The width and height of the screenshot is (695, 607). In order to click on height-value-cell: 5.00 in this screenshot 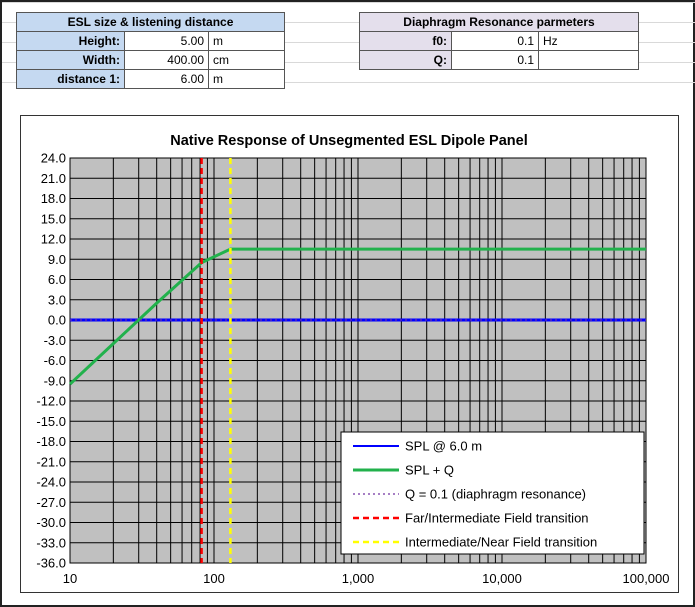, I will do `click(166, 41)`.